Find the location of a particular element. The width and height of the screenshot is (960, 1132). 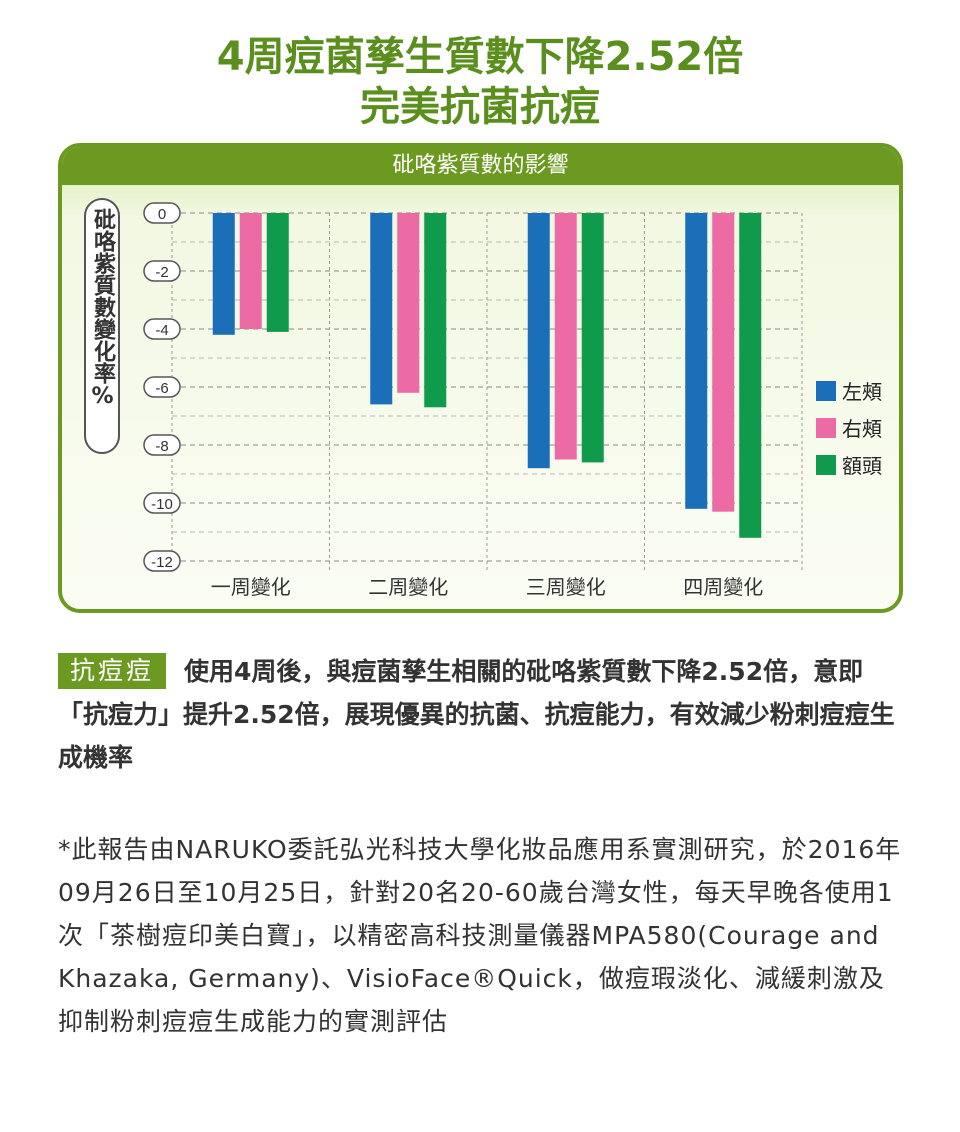

y-tick-label: -2 is located at coordinates (161, 272).